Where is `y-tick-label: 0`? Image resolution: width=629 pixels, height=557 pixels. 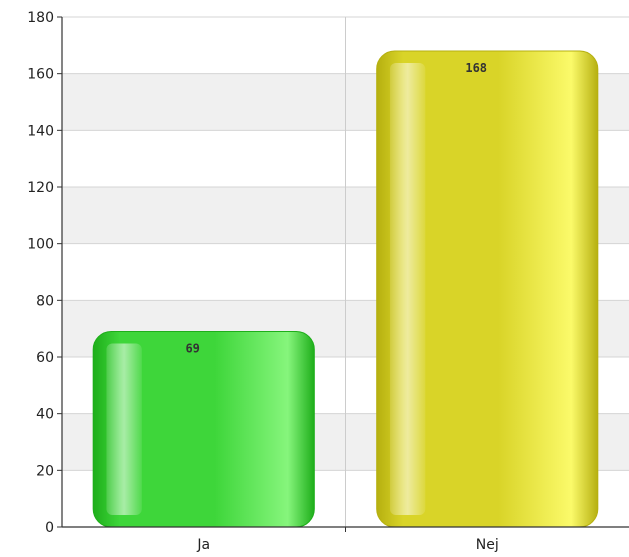 y-tick-label: 0 is located at coordinates (49, 528).